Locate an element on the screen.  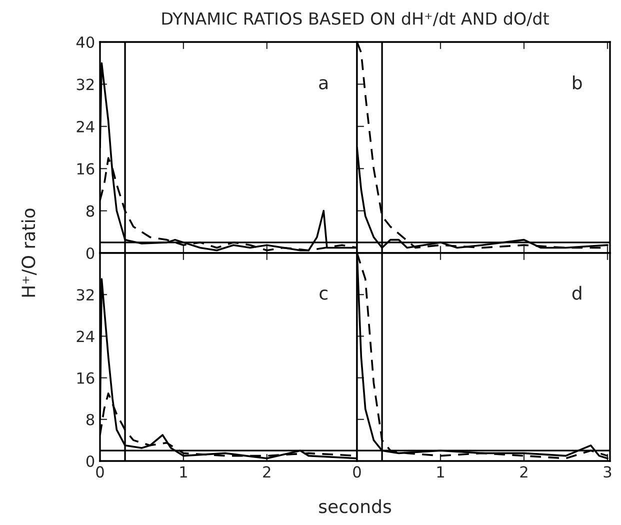
annotation: d is located at coordinates (577, 293).